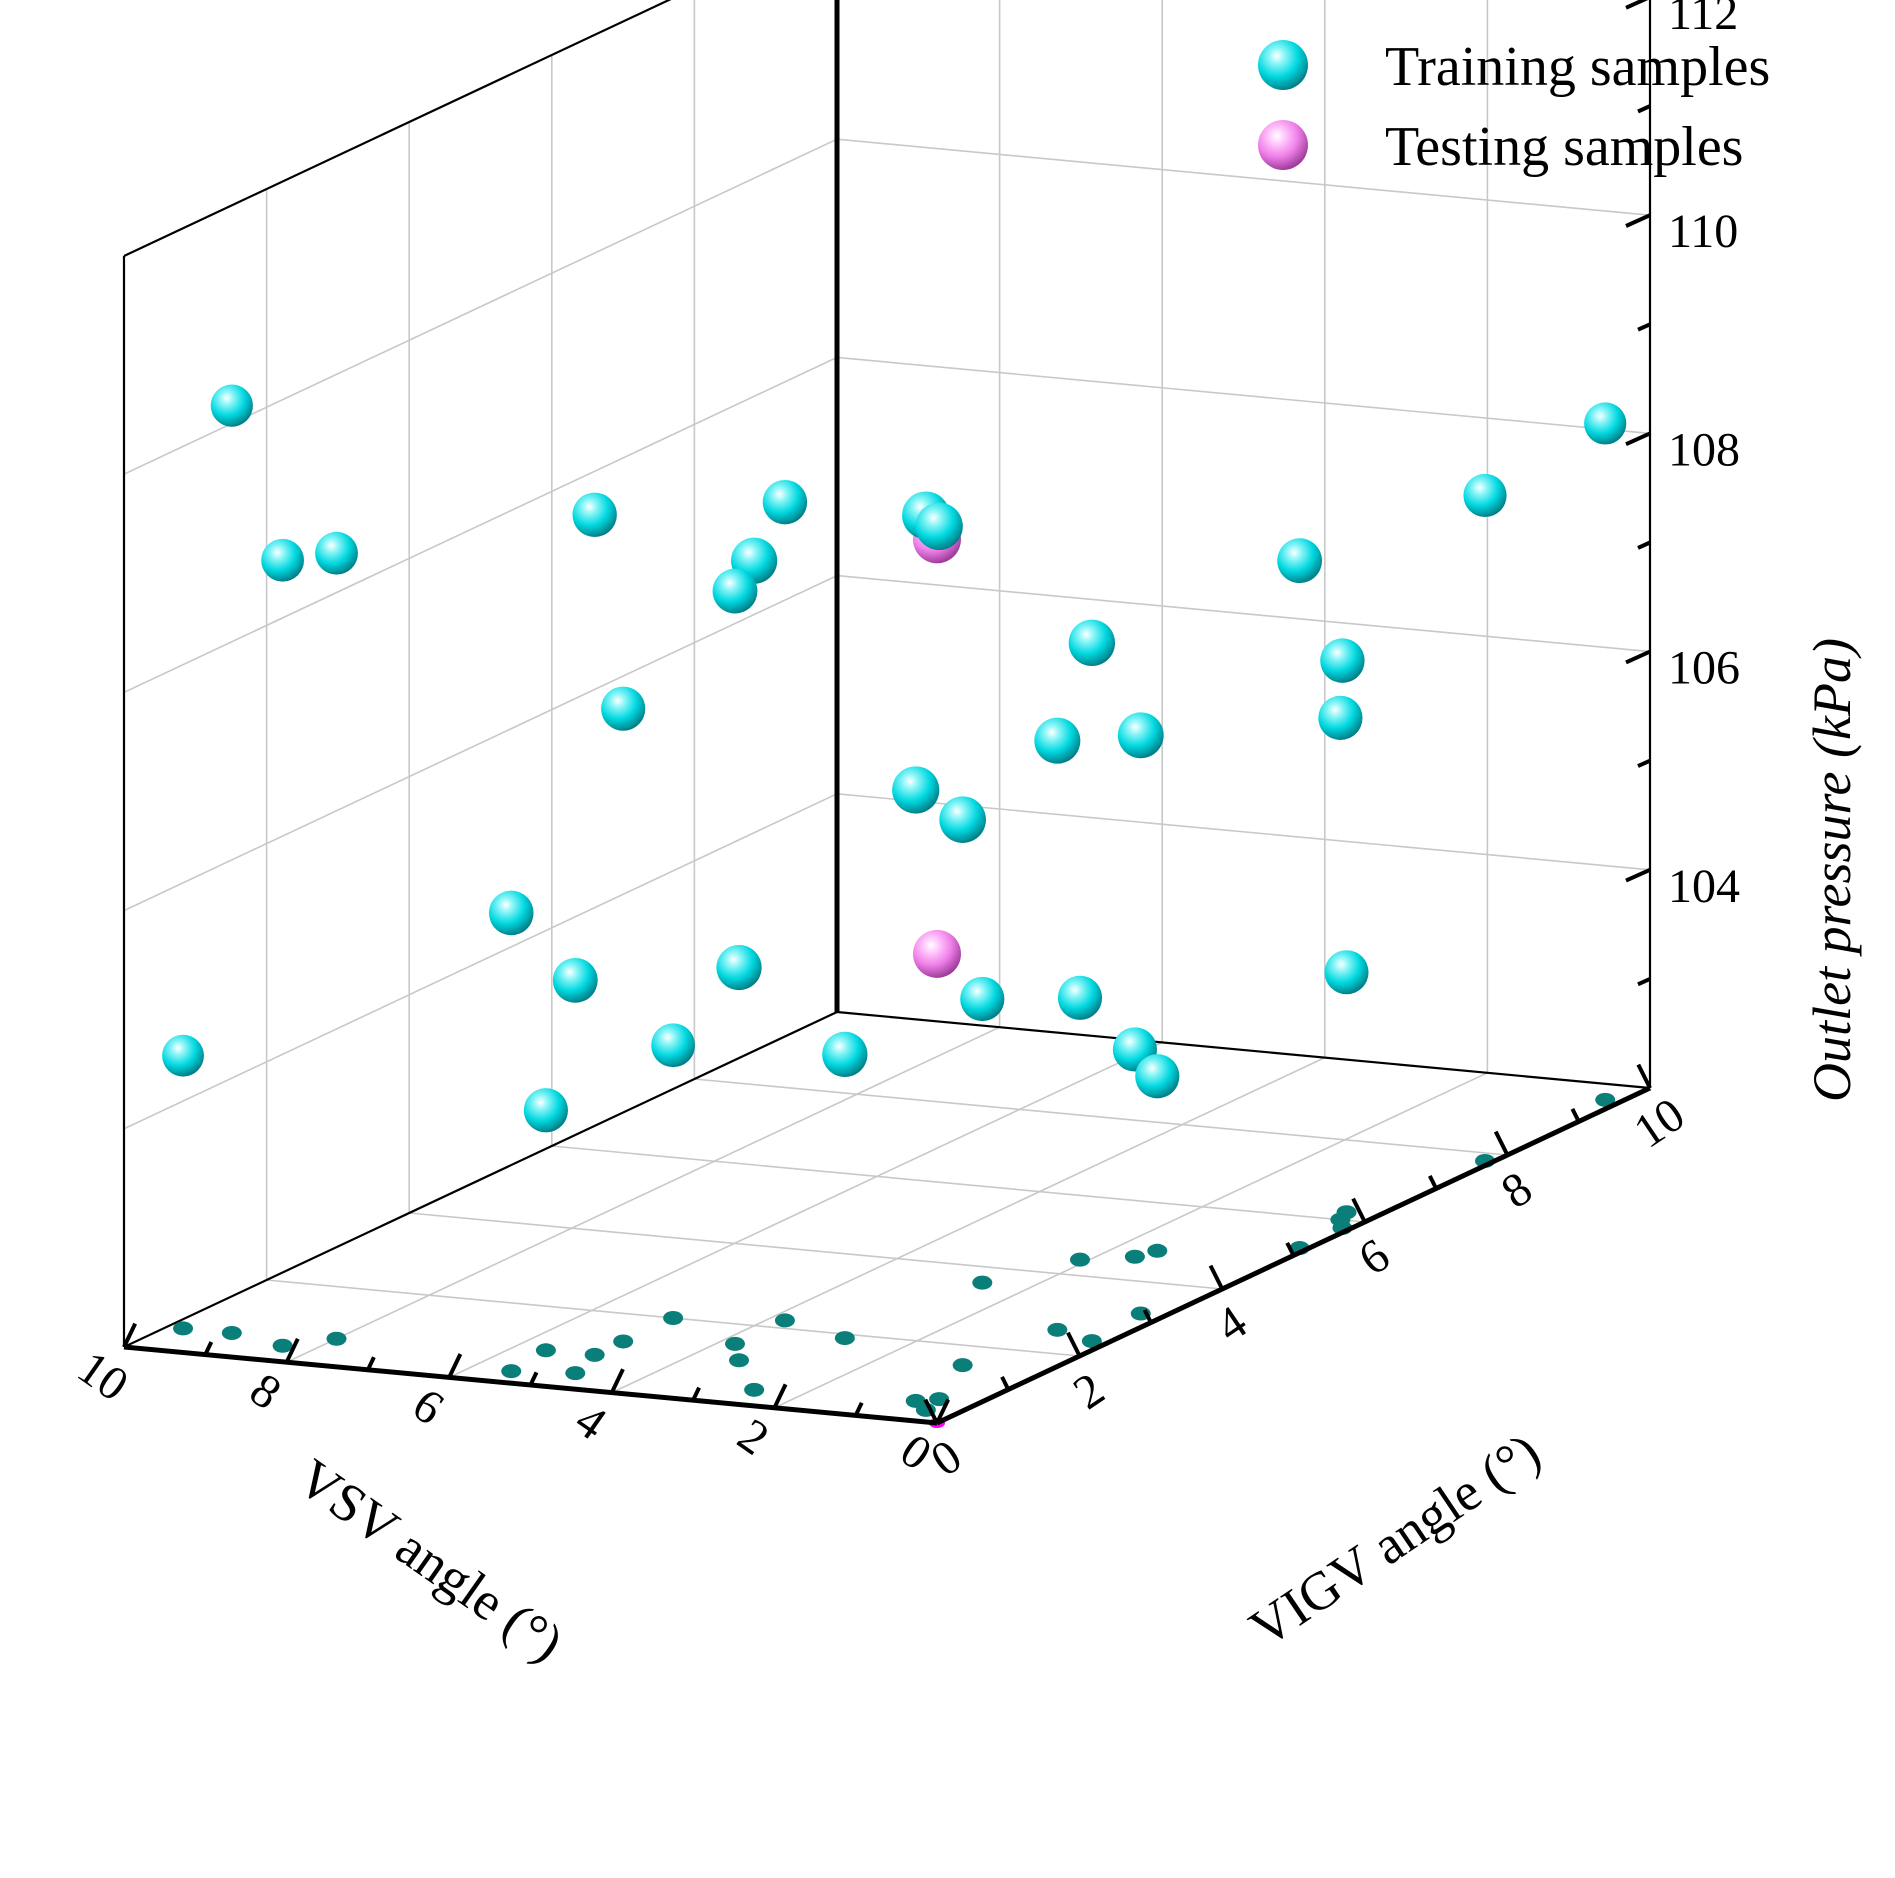 This screenshot has height=1878, width=1895. What do you see at coordinates (1283, 145) in the screenshot?
I see `legend-marker-testing` at bounding box center [1283, 145].